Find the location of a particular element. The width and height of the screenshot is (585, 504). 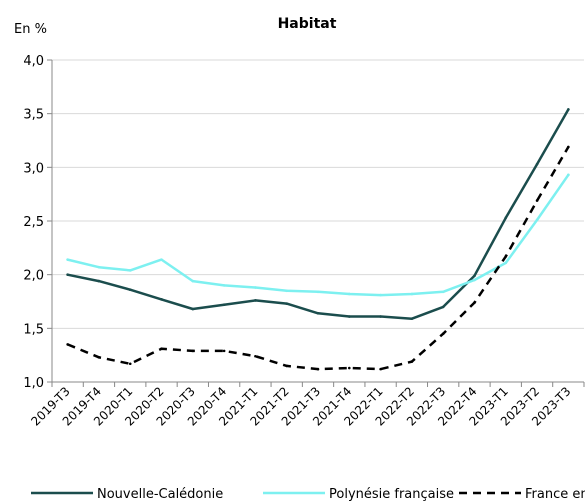

y-axis-unit-label: En % is located at coordinates (30, 29).